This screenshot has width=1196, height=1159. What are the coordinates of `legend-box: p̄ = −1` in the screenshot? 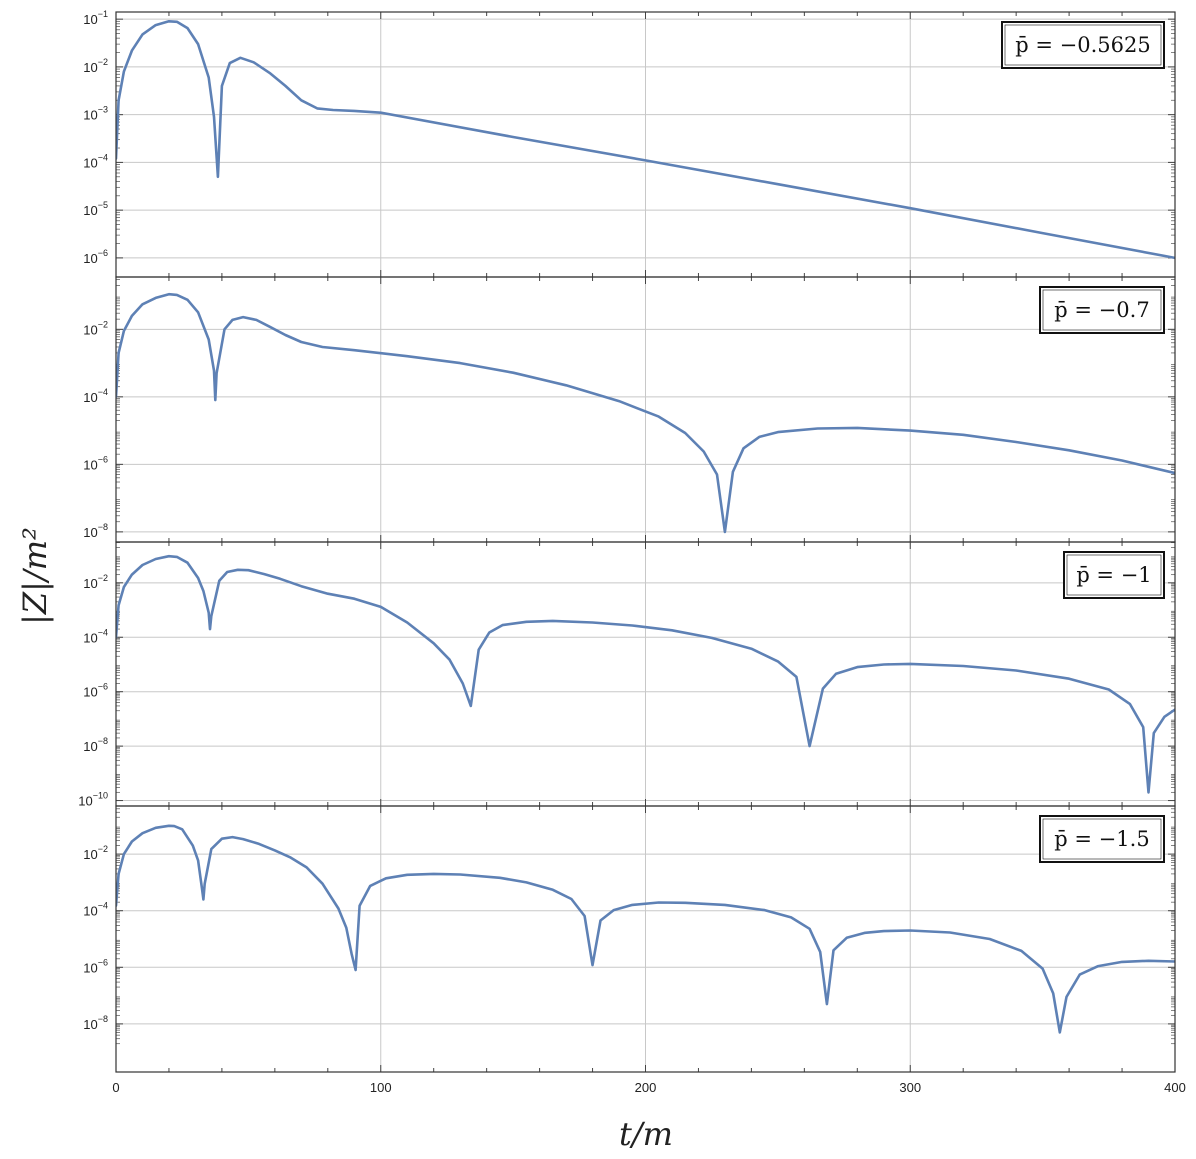 It's located at (1114, 575).